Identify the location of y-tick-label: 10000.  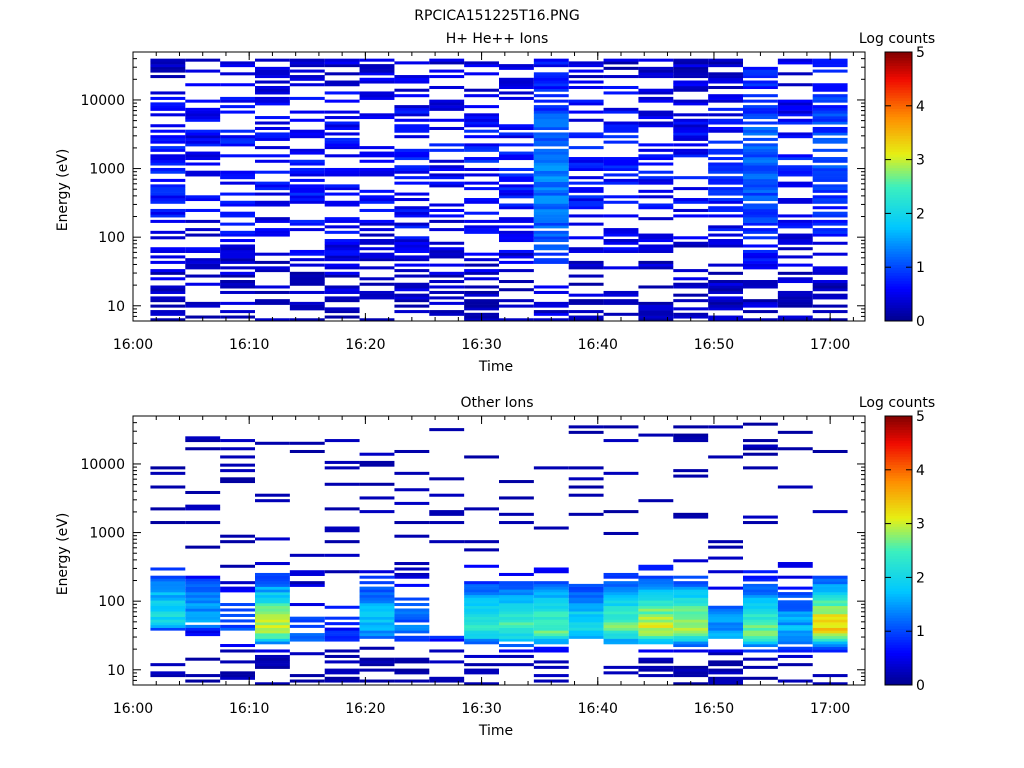
(102, 101).